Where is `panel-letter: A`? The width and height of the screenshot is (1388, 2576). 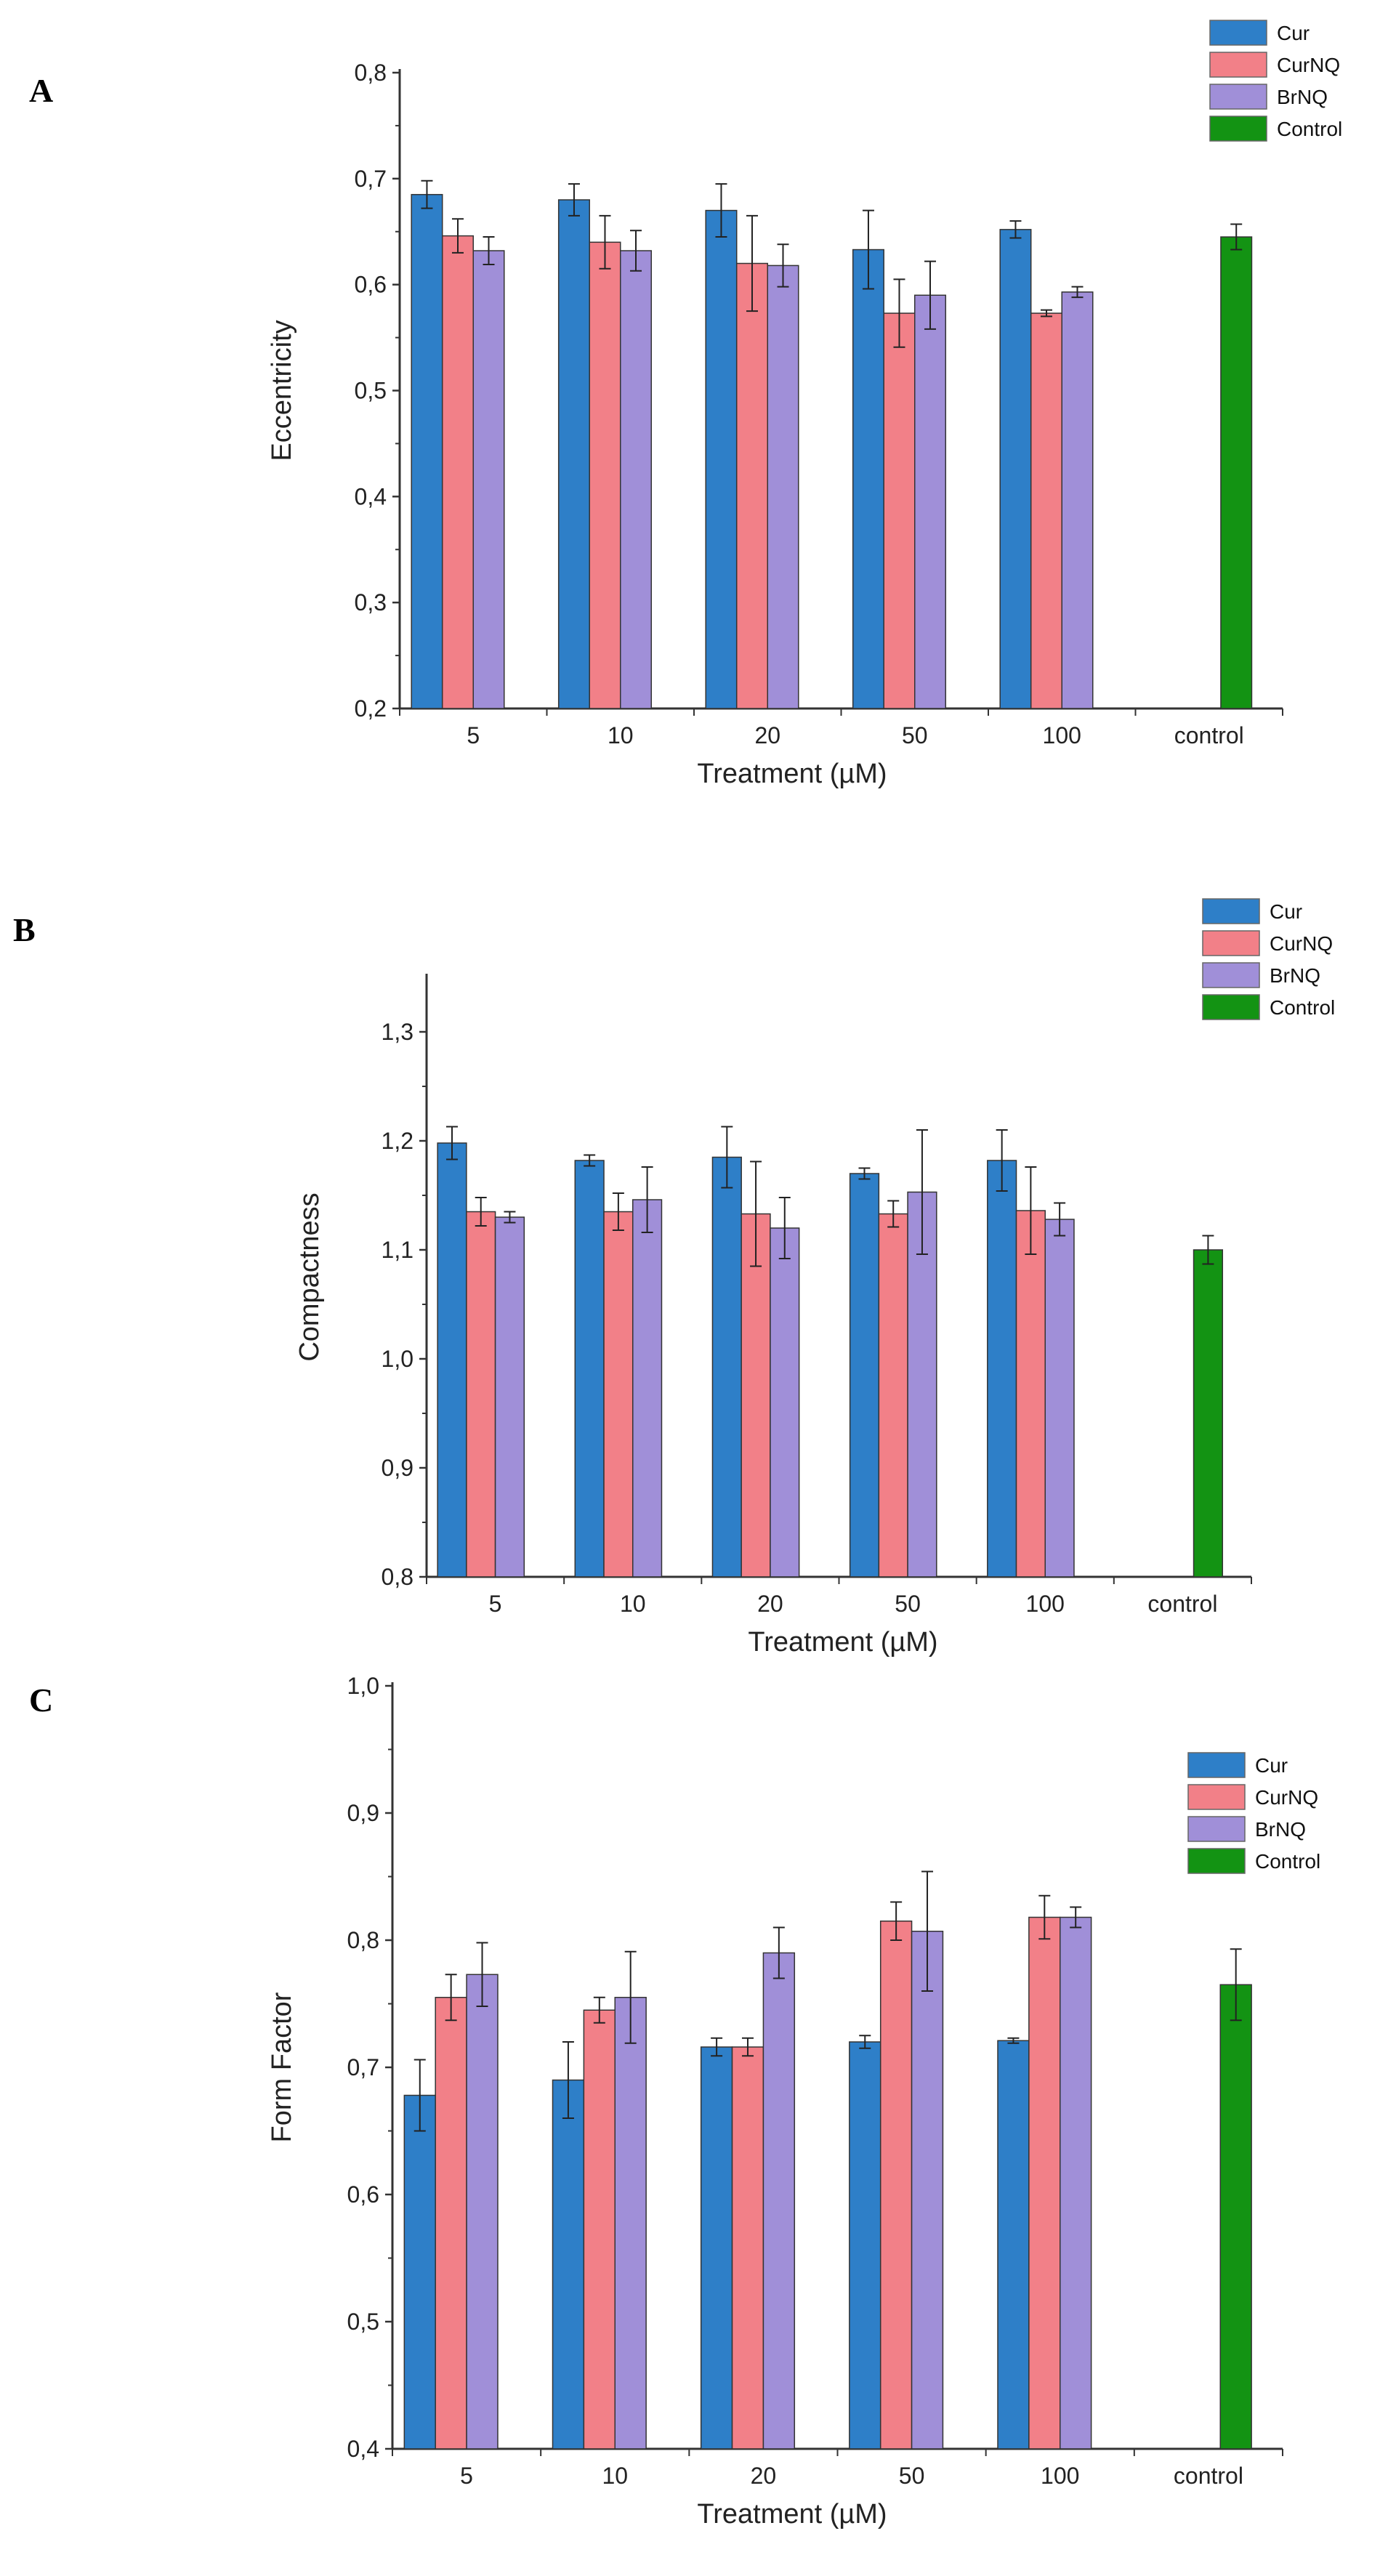
panel-letter: A is located at coordinates (41, 91).